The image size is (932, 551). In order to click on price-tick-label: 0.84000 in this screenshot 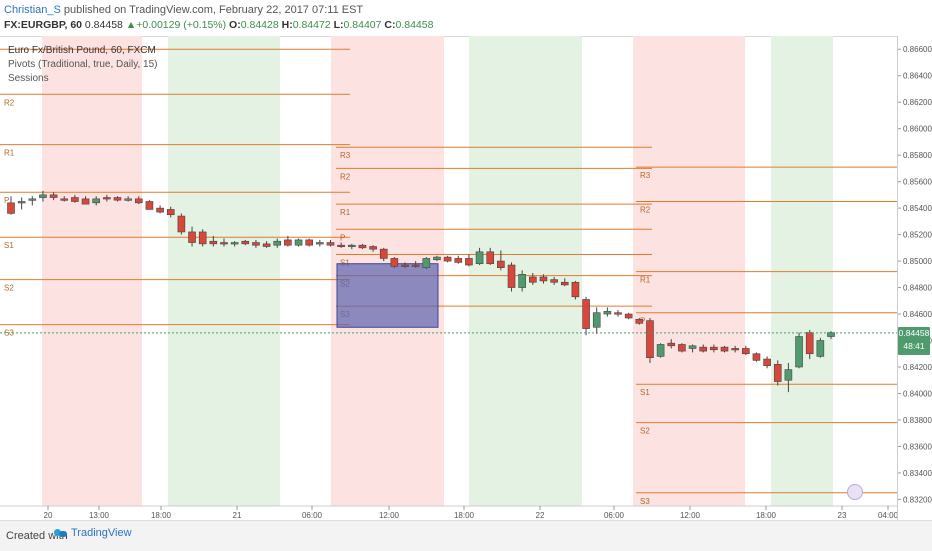, I will do `click(917, 393)`.